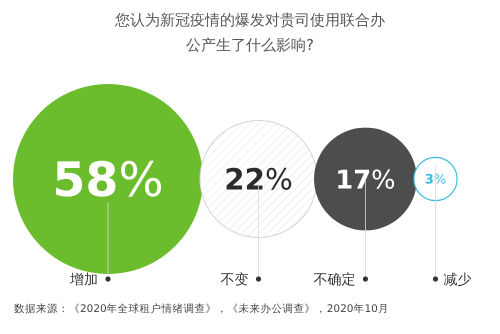 The width and height of the screenshot is (500, 334). I want to click on category-label: 减少, so click(457, 280).